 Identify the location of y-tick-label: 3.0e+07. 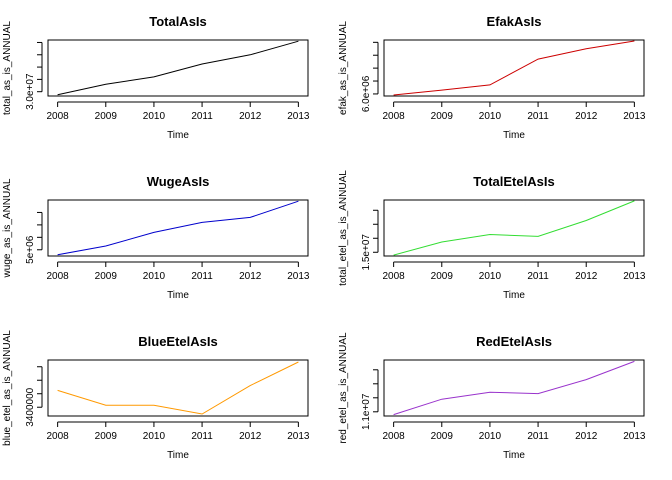
(30, 91).